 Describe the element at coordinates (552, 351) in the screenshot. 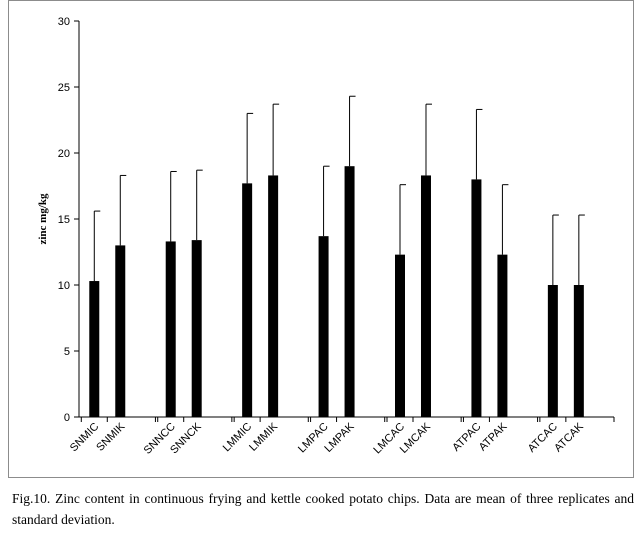

I see `bar-atcac` at that location.